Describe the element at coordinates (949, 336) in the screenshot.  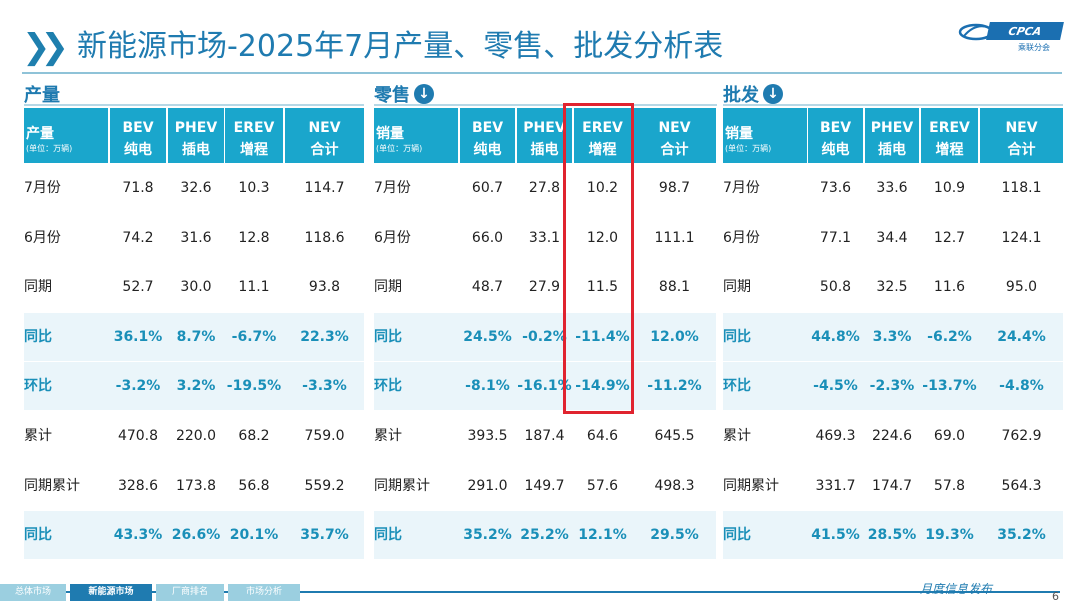
I see `table-cell: -6.2%` at that location.